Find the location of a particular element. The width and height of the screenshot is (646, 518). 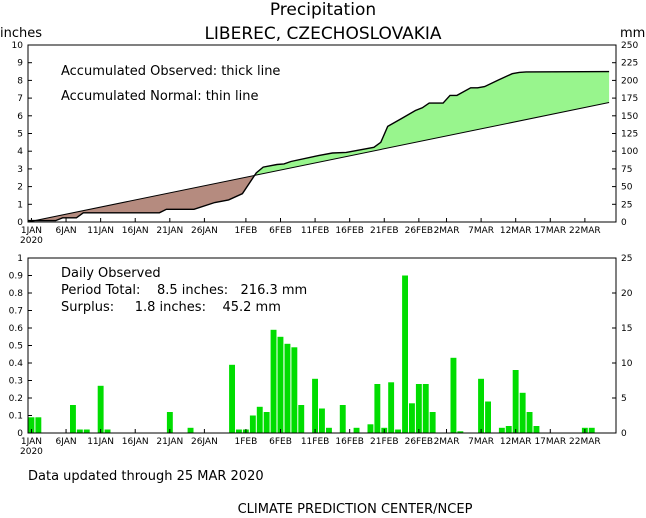

top-y-left-tick-label-4: 4 is located at coordinates (20, 152).